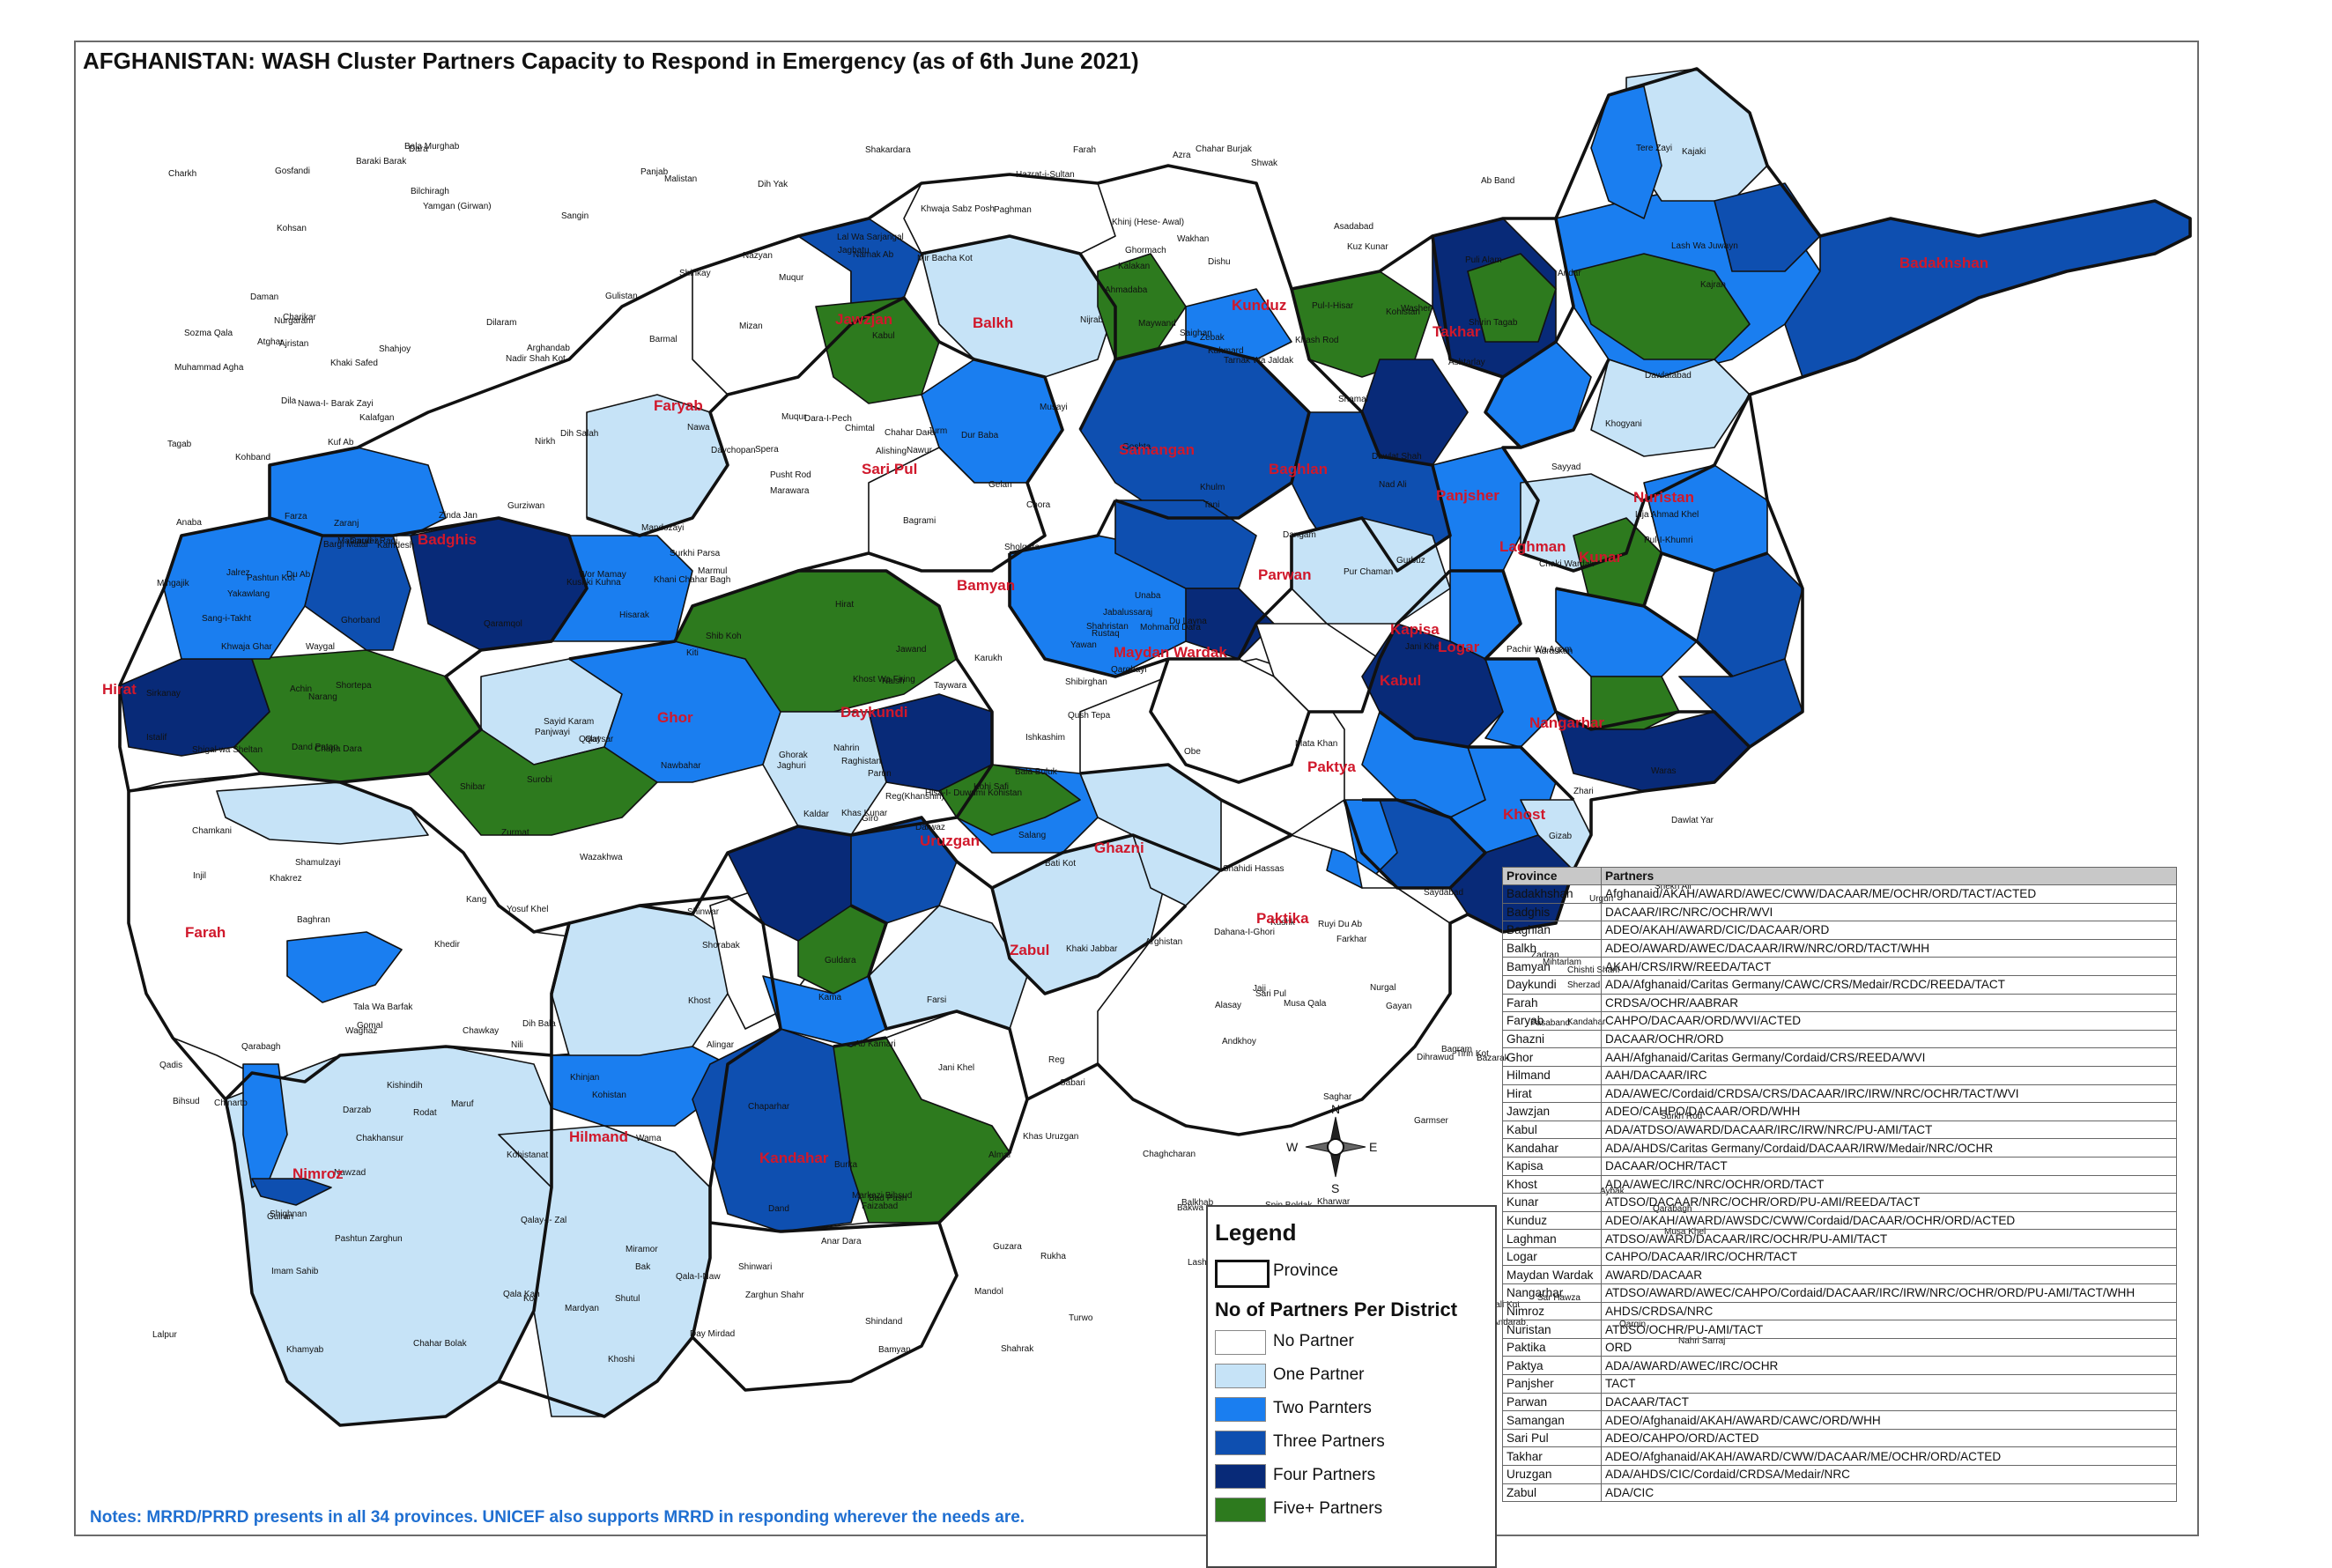 This screenshot has width=2332, height=1568. What do you see at coordinates (1552, 912) in the screenshot?
I see `table-cell-province: Badghis` at bounding box center [1552, 912].